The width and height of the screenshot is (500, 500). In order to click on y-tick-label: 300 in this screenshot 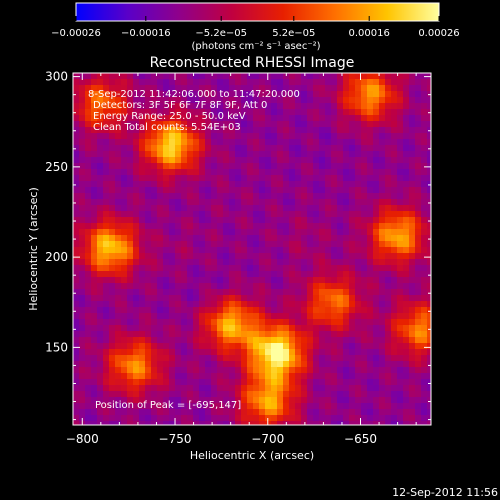, I will do `click(56, 77)`.